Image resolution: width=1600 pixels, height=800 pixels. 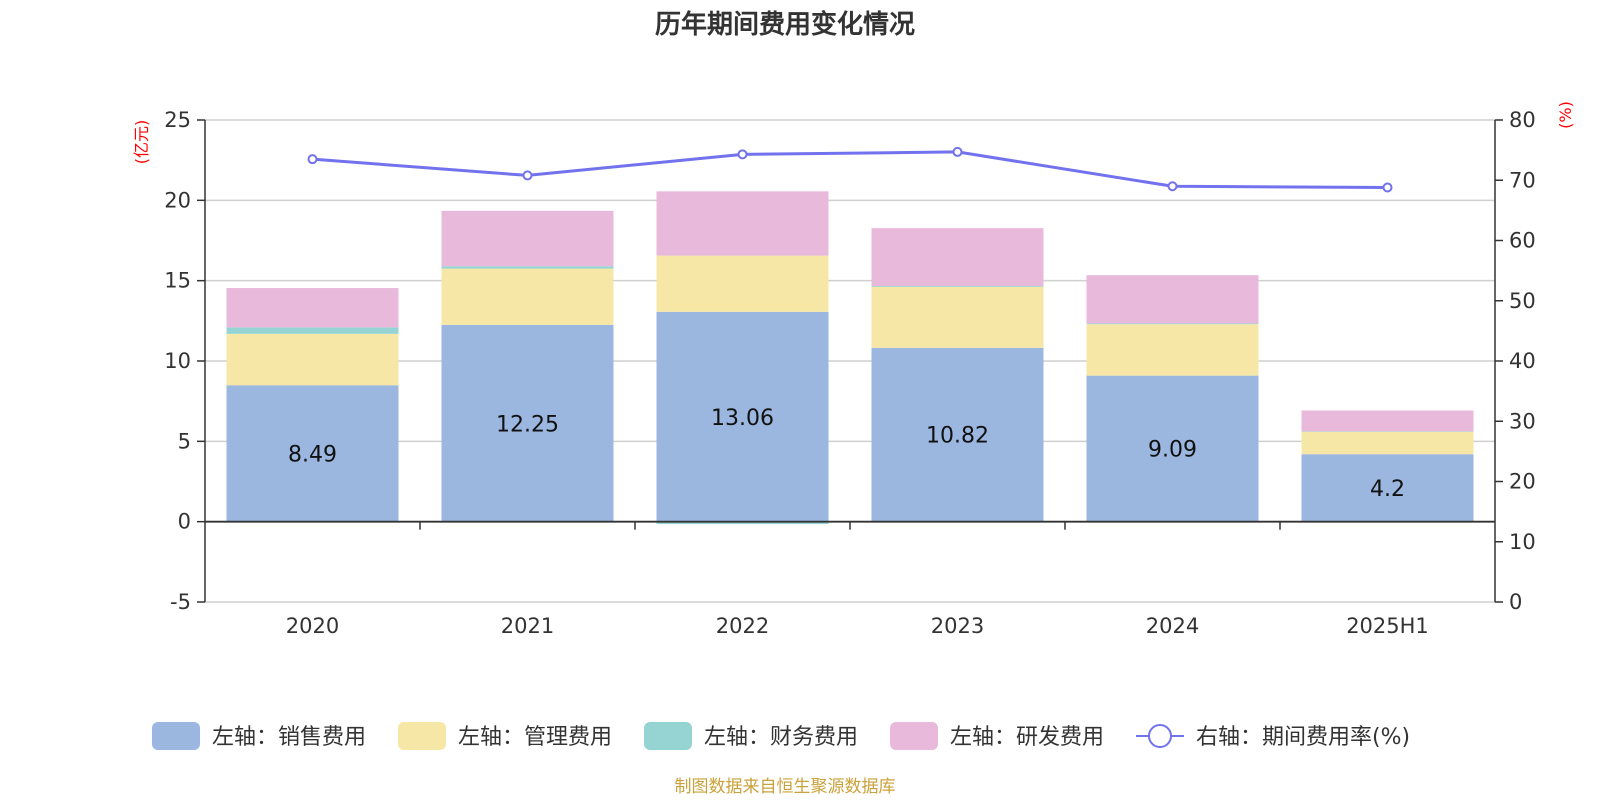 I want to click on bar-2-2025H1, so click(x=1387, y=443).